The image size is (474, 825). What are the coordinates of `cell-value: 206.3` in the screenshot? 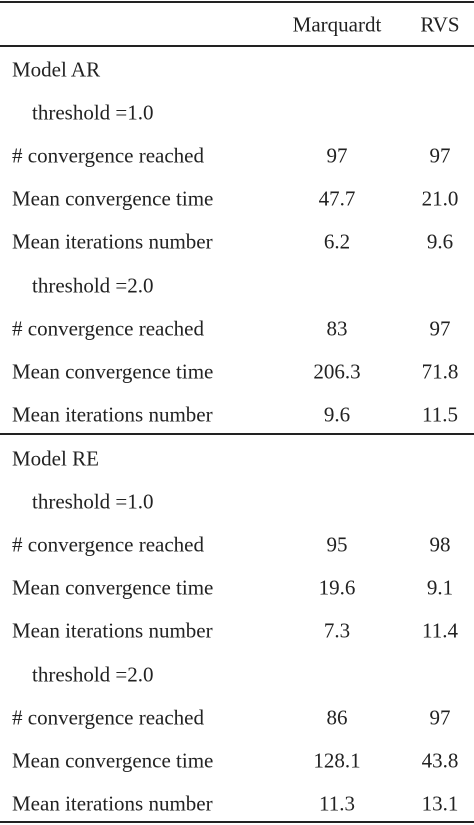 It's located at (337, 371).